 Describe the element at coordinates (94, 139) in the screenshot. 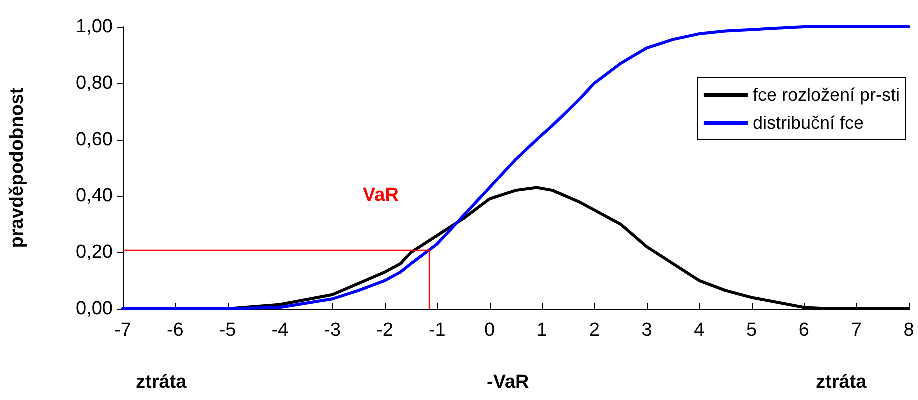

I see `y-tick-label: 0,60` at that location.